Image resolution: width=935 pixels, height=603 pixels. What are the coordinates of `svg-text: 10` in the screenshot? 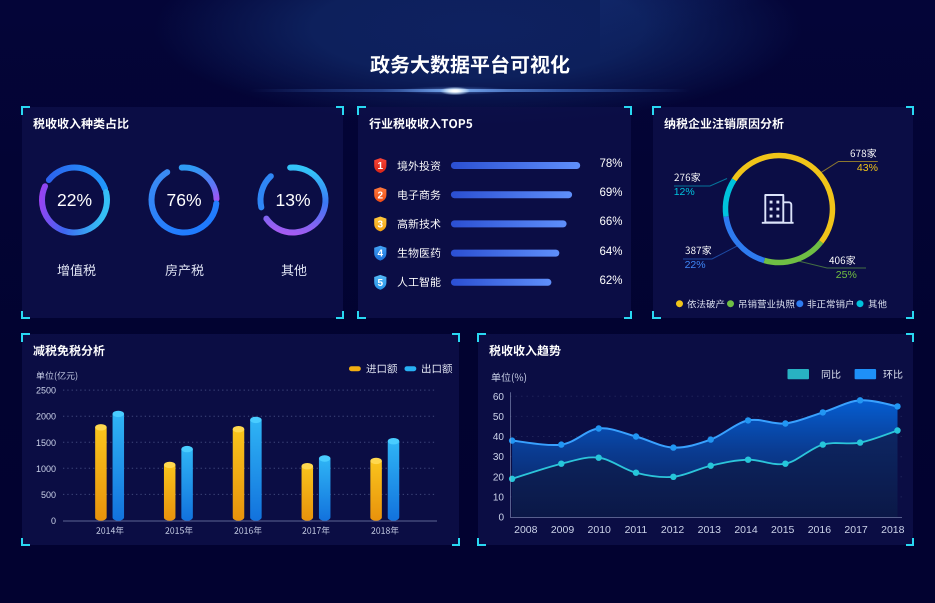 It's located at (499, 497).